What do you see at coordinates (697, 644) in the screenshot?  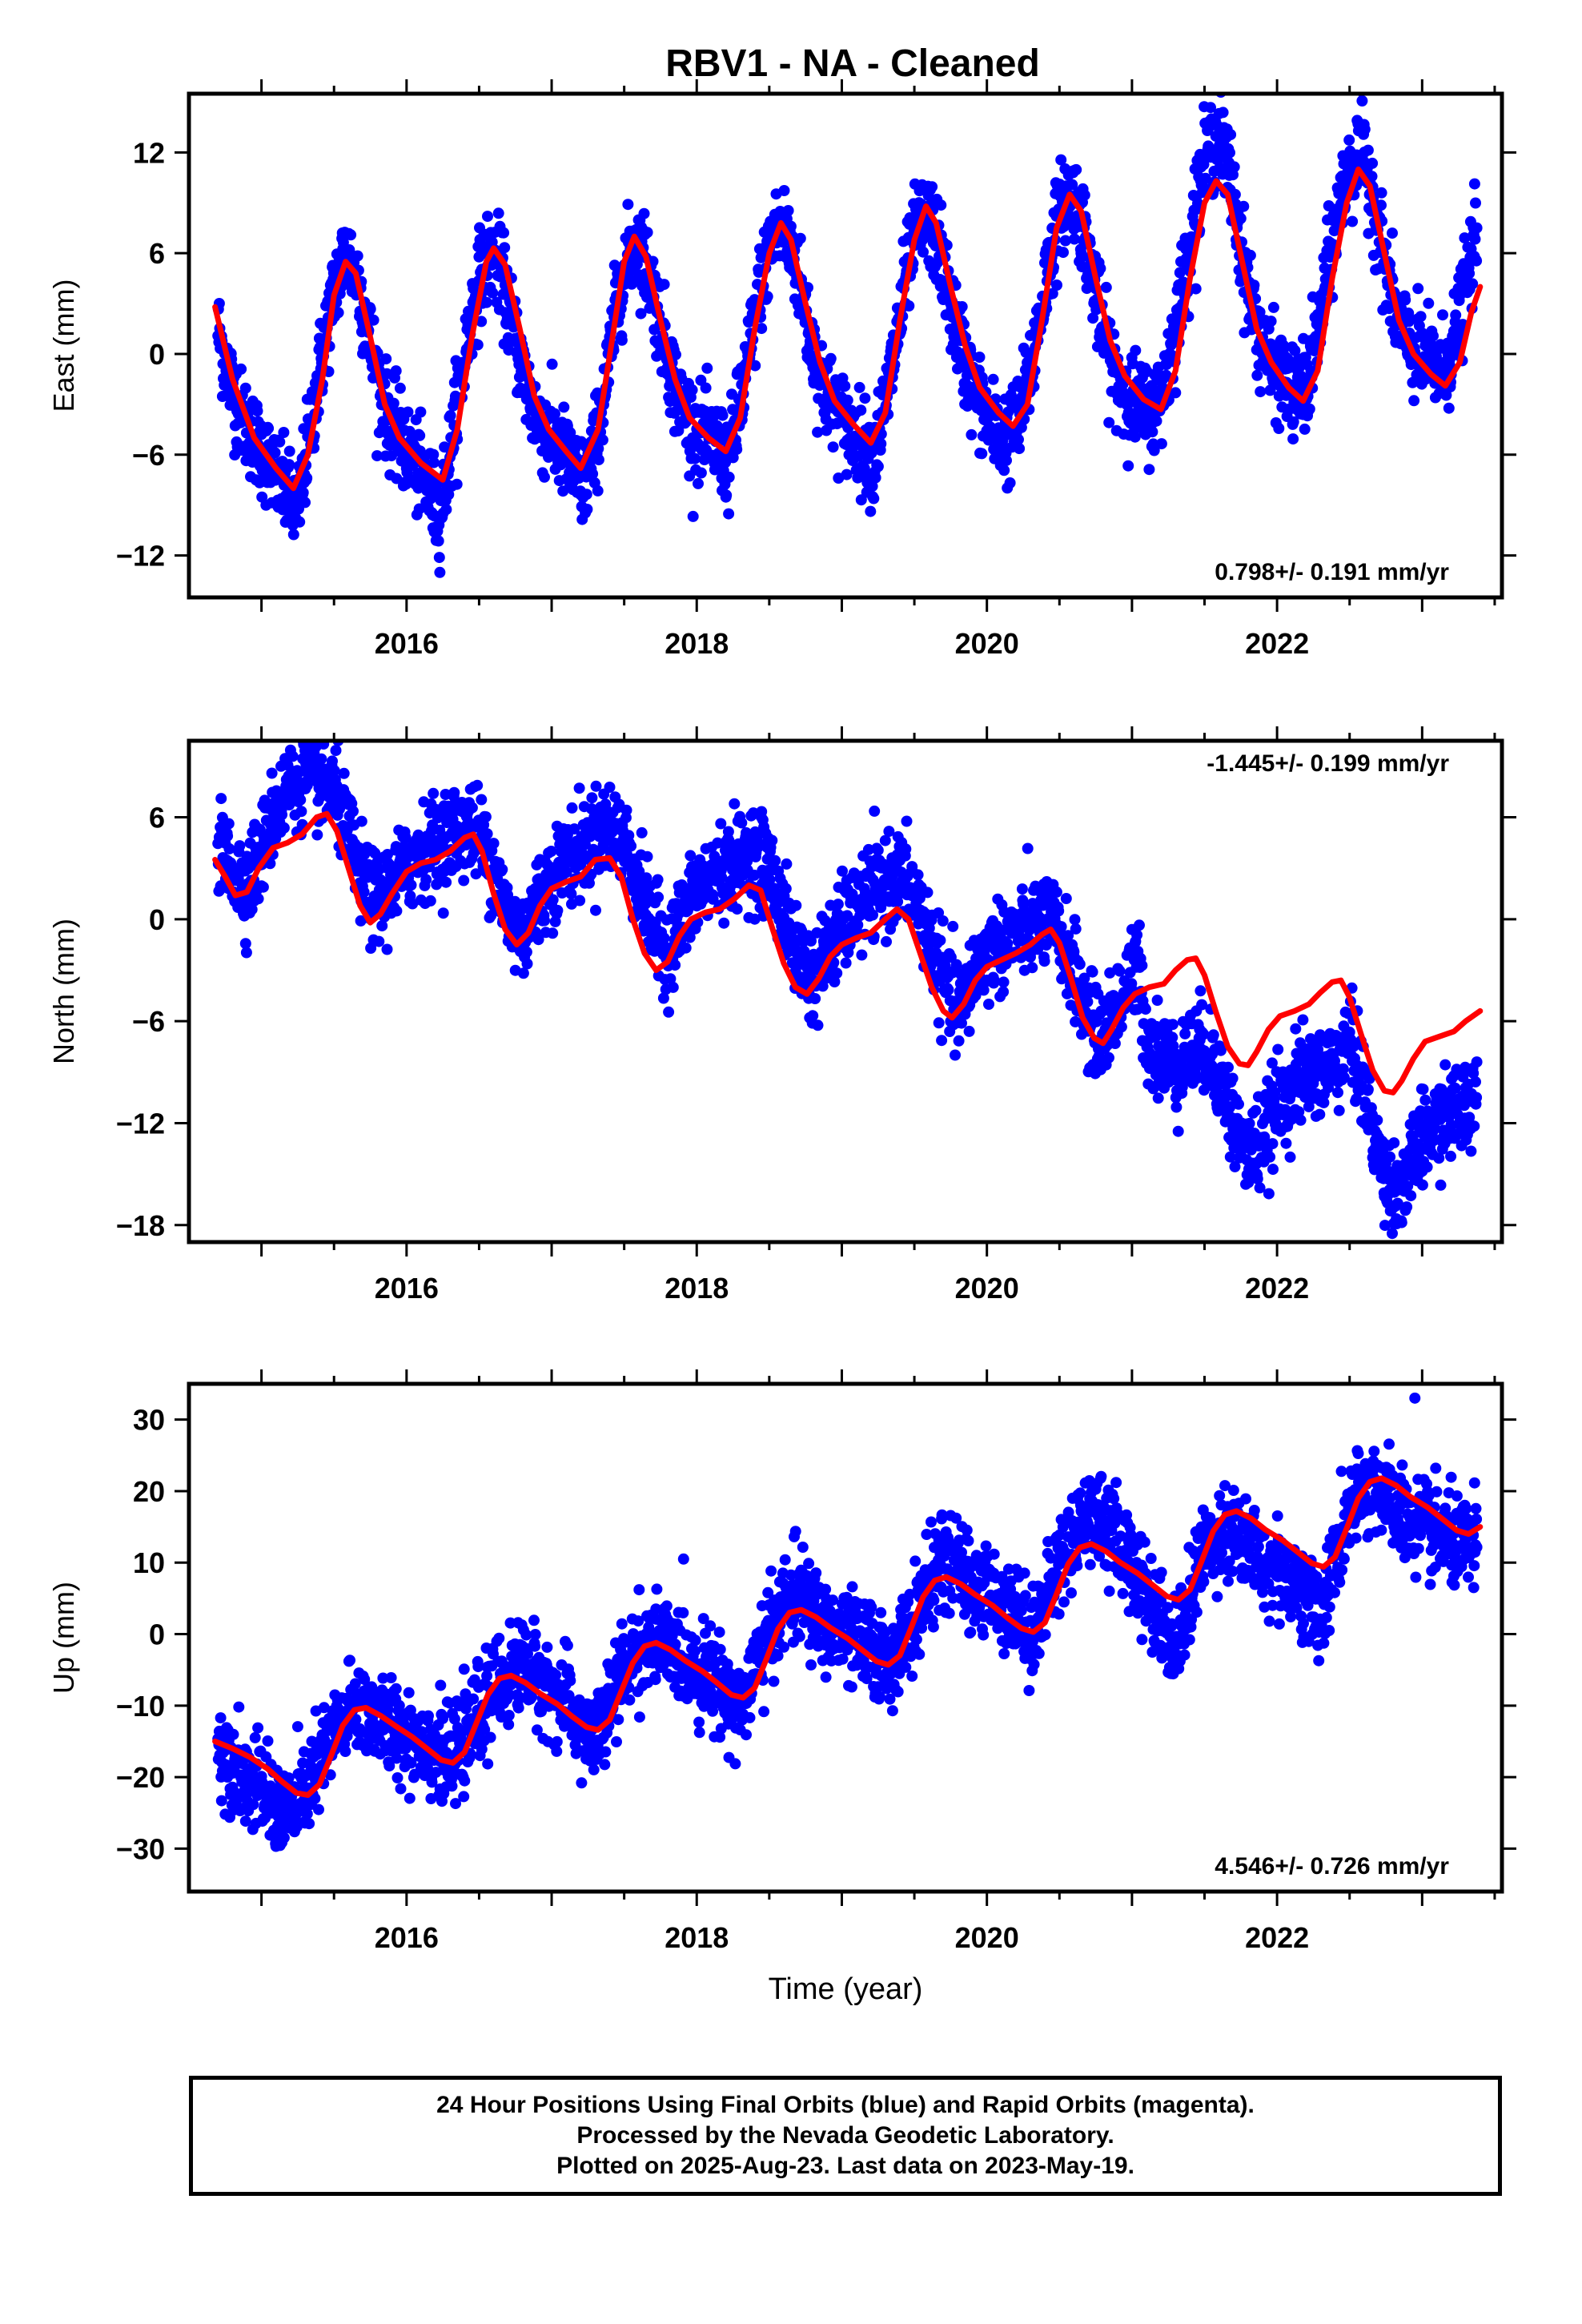 I see `east-xtick-label: 2018` at bounding box center [697, 644].